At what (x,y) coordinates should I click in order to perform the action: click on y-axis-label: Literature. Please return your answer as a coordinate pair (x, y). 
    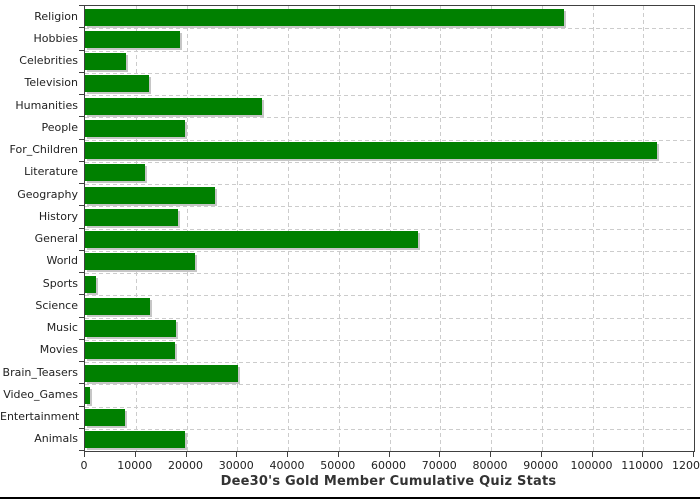
    Looking at the image, I should click on (51, 172).